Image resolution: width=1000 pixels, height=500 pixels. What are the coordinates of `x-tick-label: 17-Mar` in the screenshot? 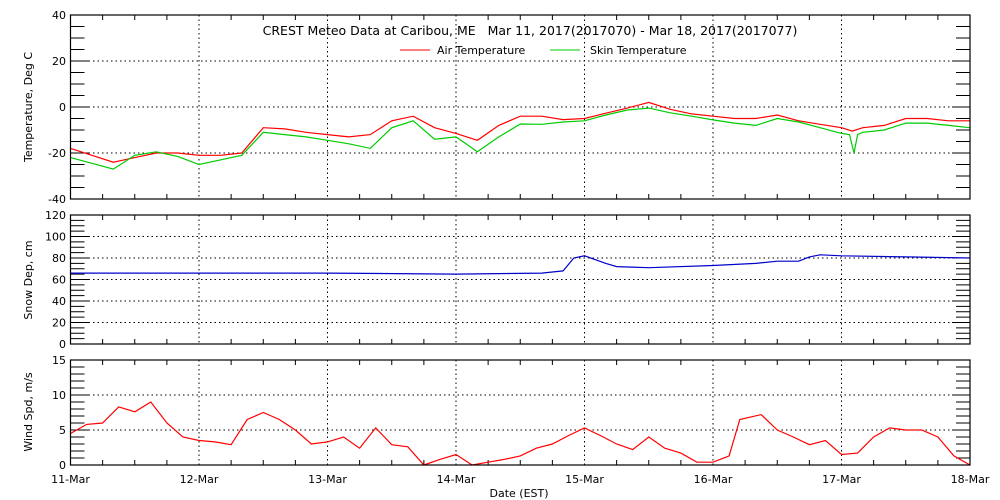 It's located at (841, 479).